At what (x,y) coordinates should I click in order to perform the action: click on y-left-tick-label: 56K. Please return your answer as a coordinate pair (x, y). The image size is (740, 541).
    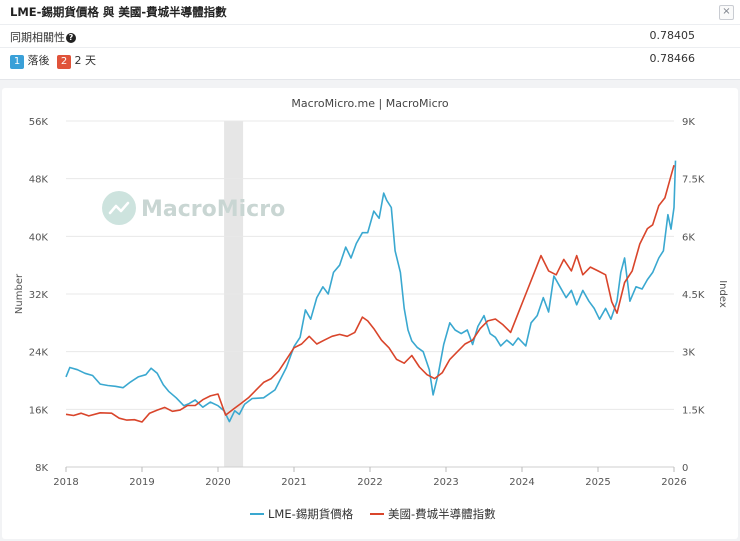
    Looking at the image, I should click on (39, 122).